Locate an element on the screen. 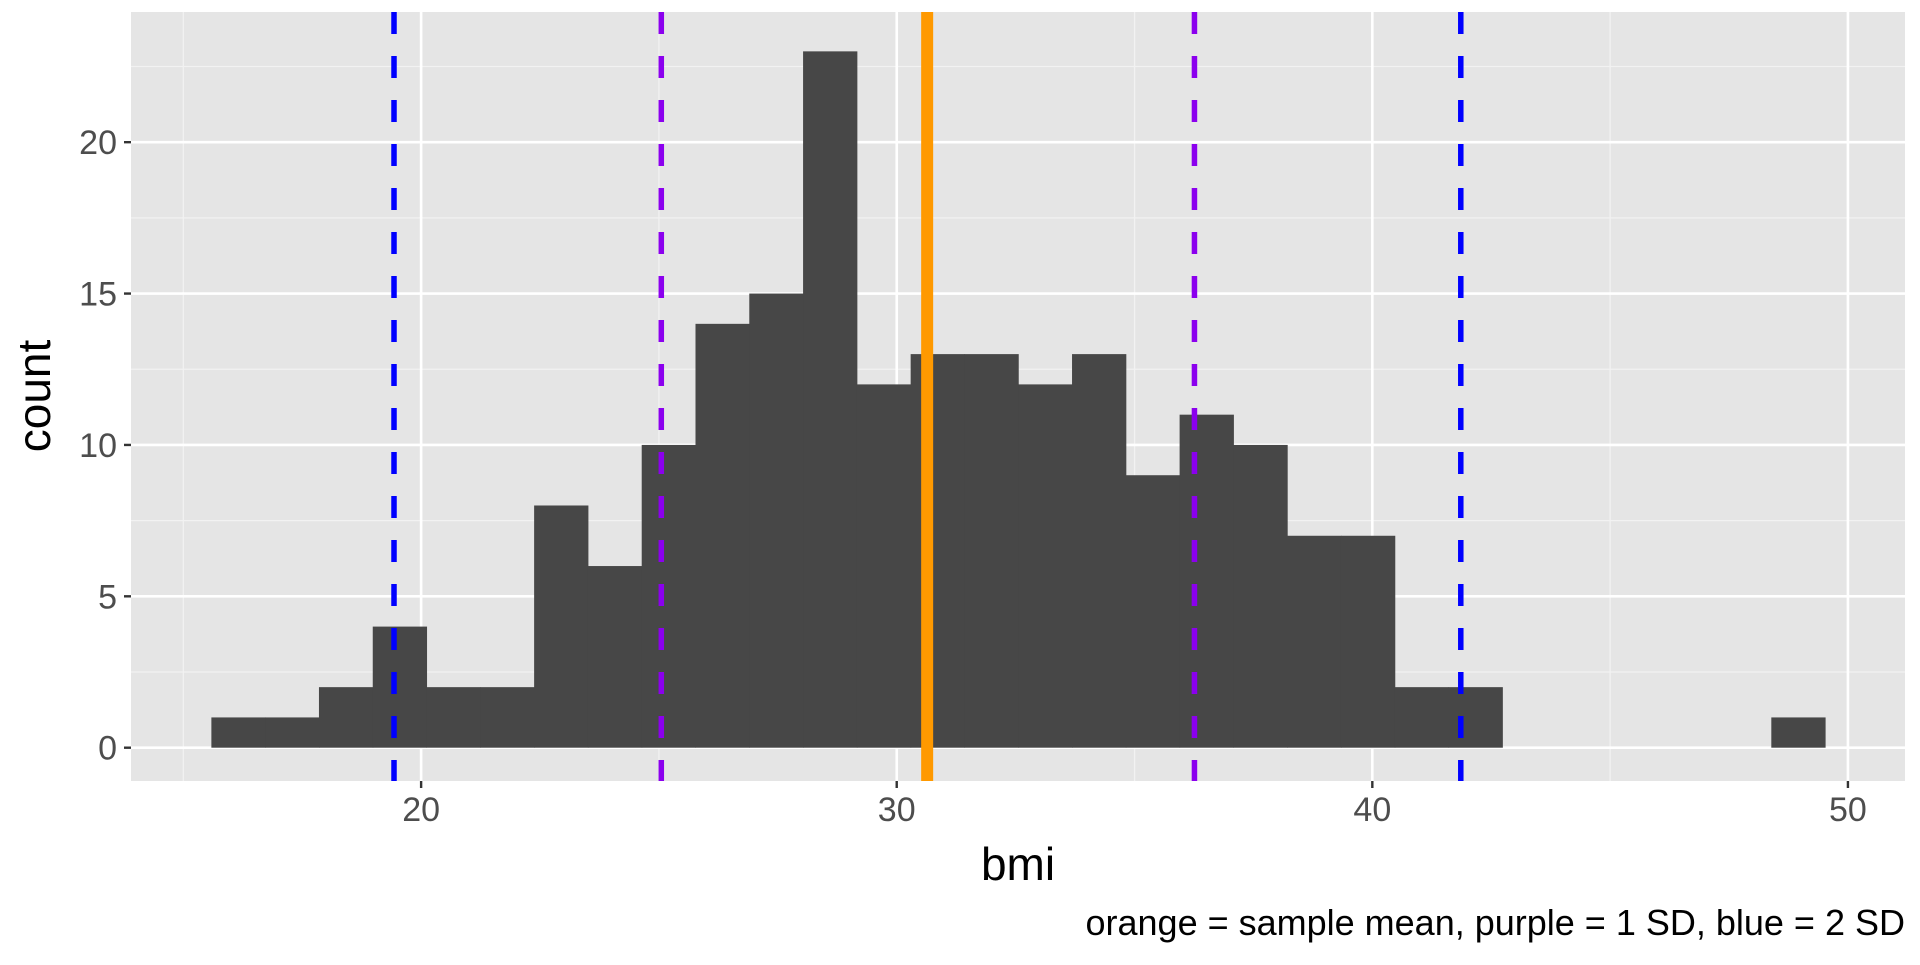 This screenshot has height=965, width=1920. y-tick-label: 10 is located at coordinates (98, 446).